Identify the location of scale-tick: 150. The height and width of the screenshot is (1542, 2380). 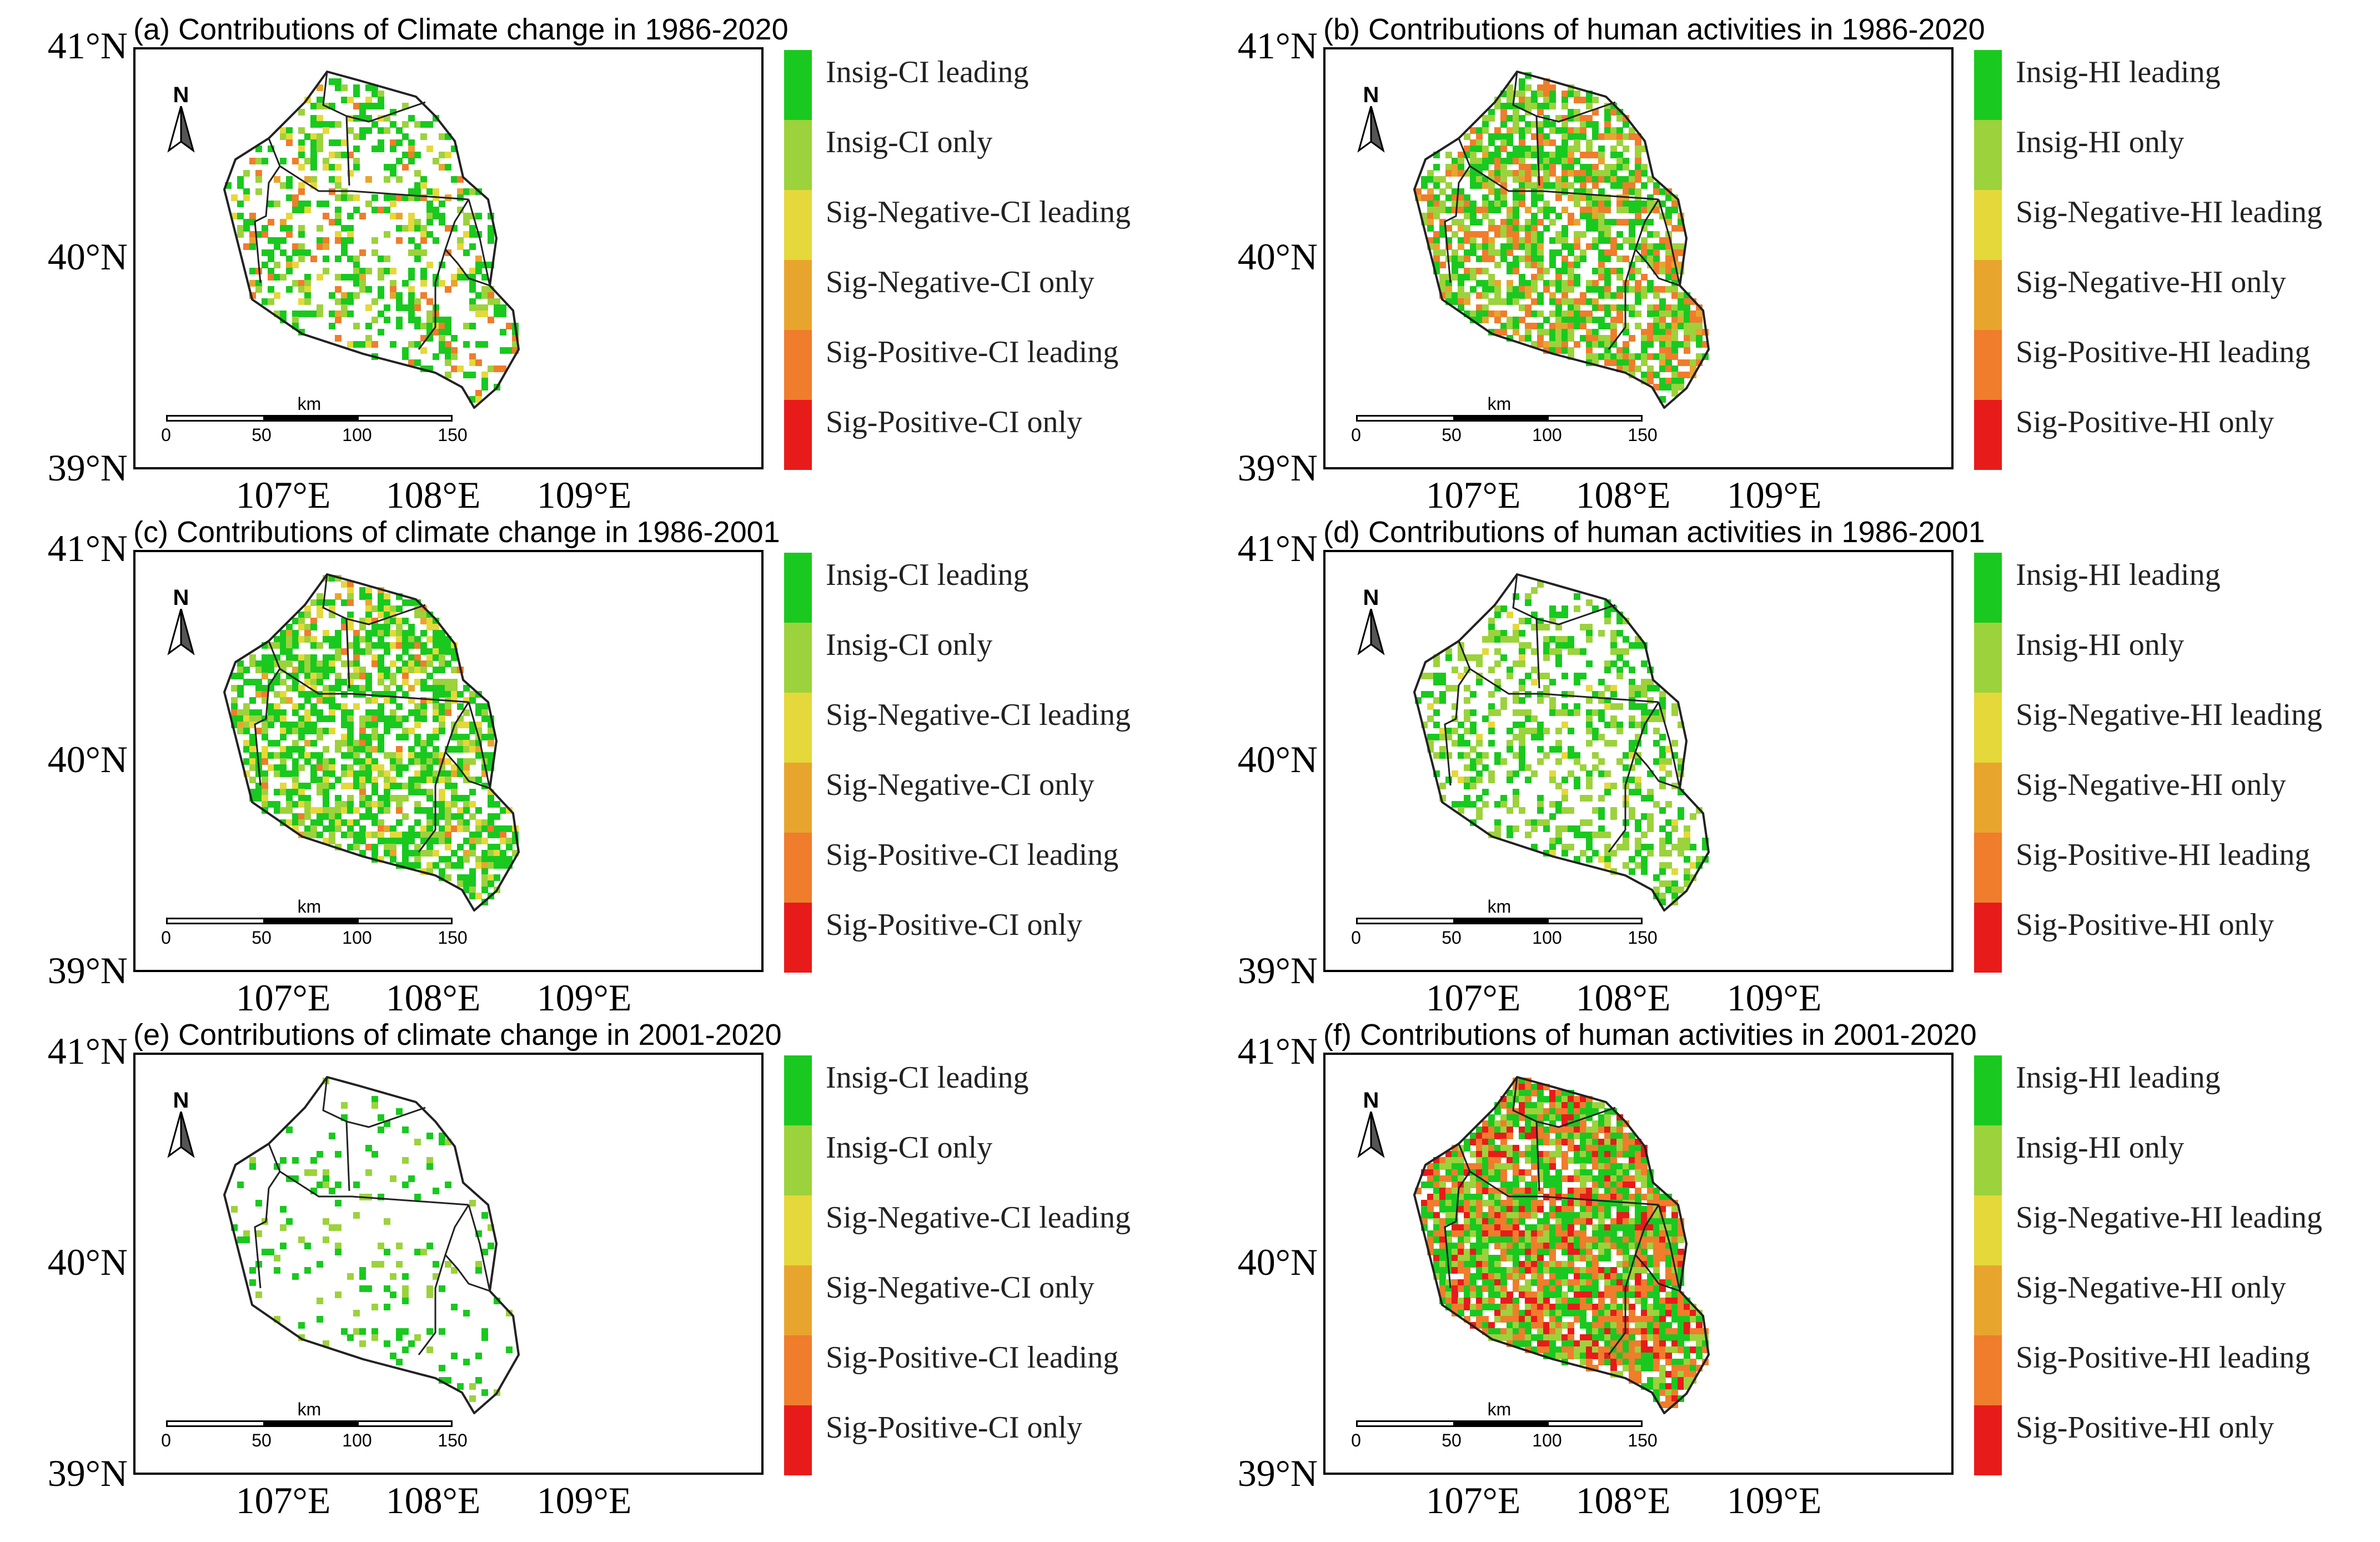
(1643, 435).